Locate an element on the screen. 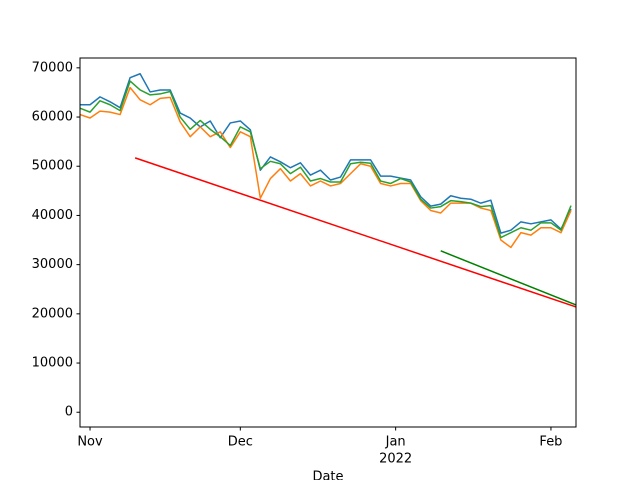 Image resolution: width=640 pixels, height=480 pixels. x-tick-sublabel: 2022 is located at coordinates (395, 459).